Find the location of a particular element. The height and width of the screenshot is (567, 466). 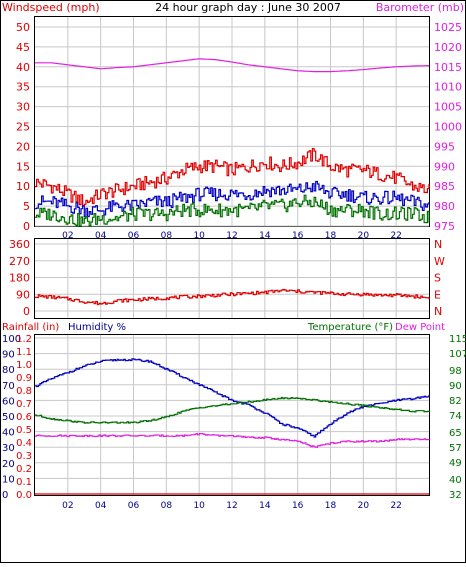

windspeed-tick-label: 0 is located at coordinates (26, 226).